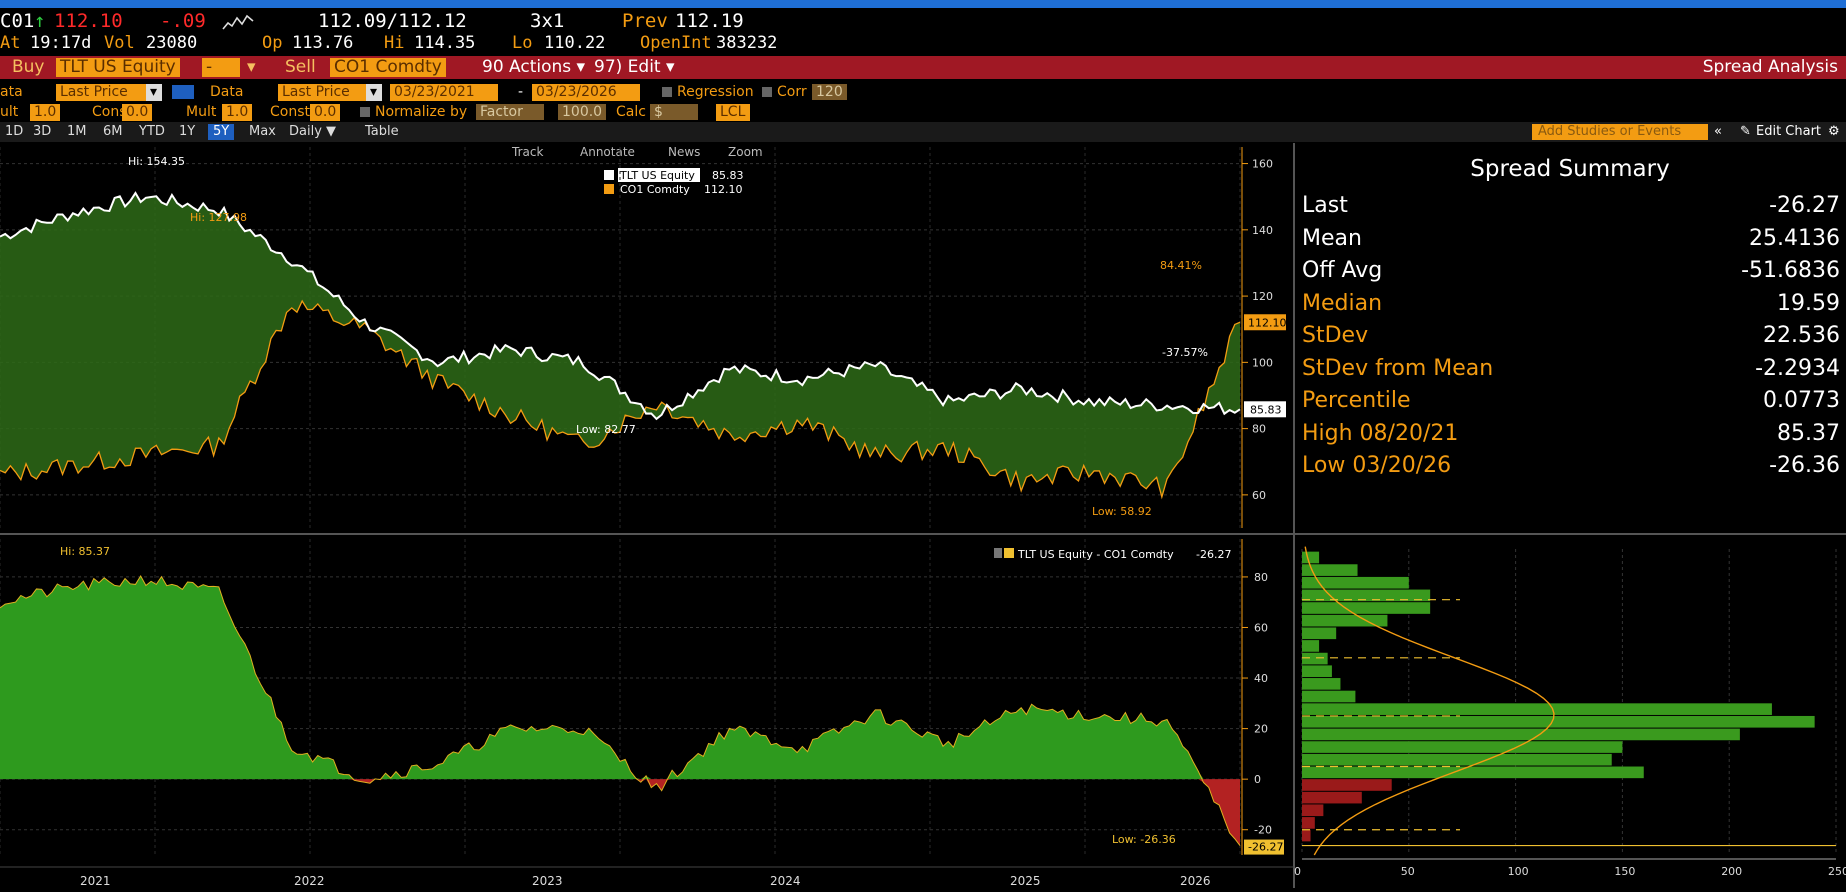  Describe the element at coordinates (221, 67) in the screenshot. I see `buy-extra-field: -` at that location.